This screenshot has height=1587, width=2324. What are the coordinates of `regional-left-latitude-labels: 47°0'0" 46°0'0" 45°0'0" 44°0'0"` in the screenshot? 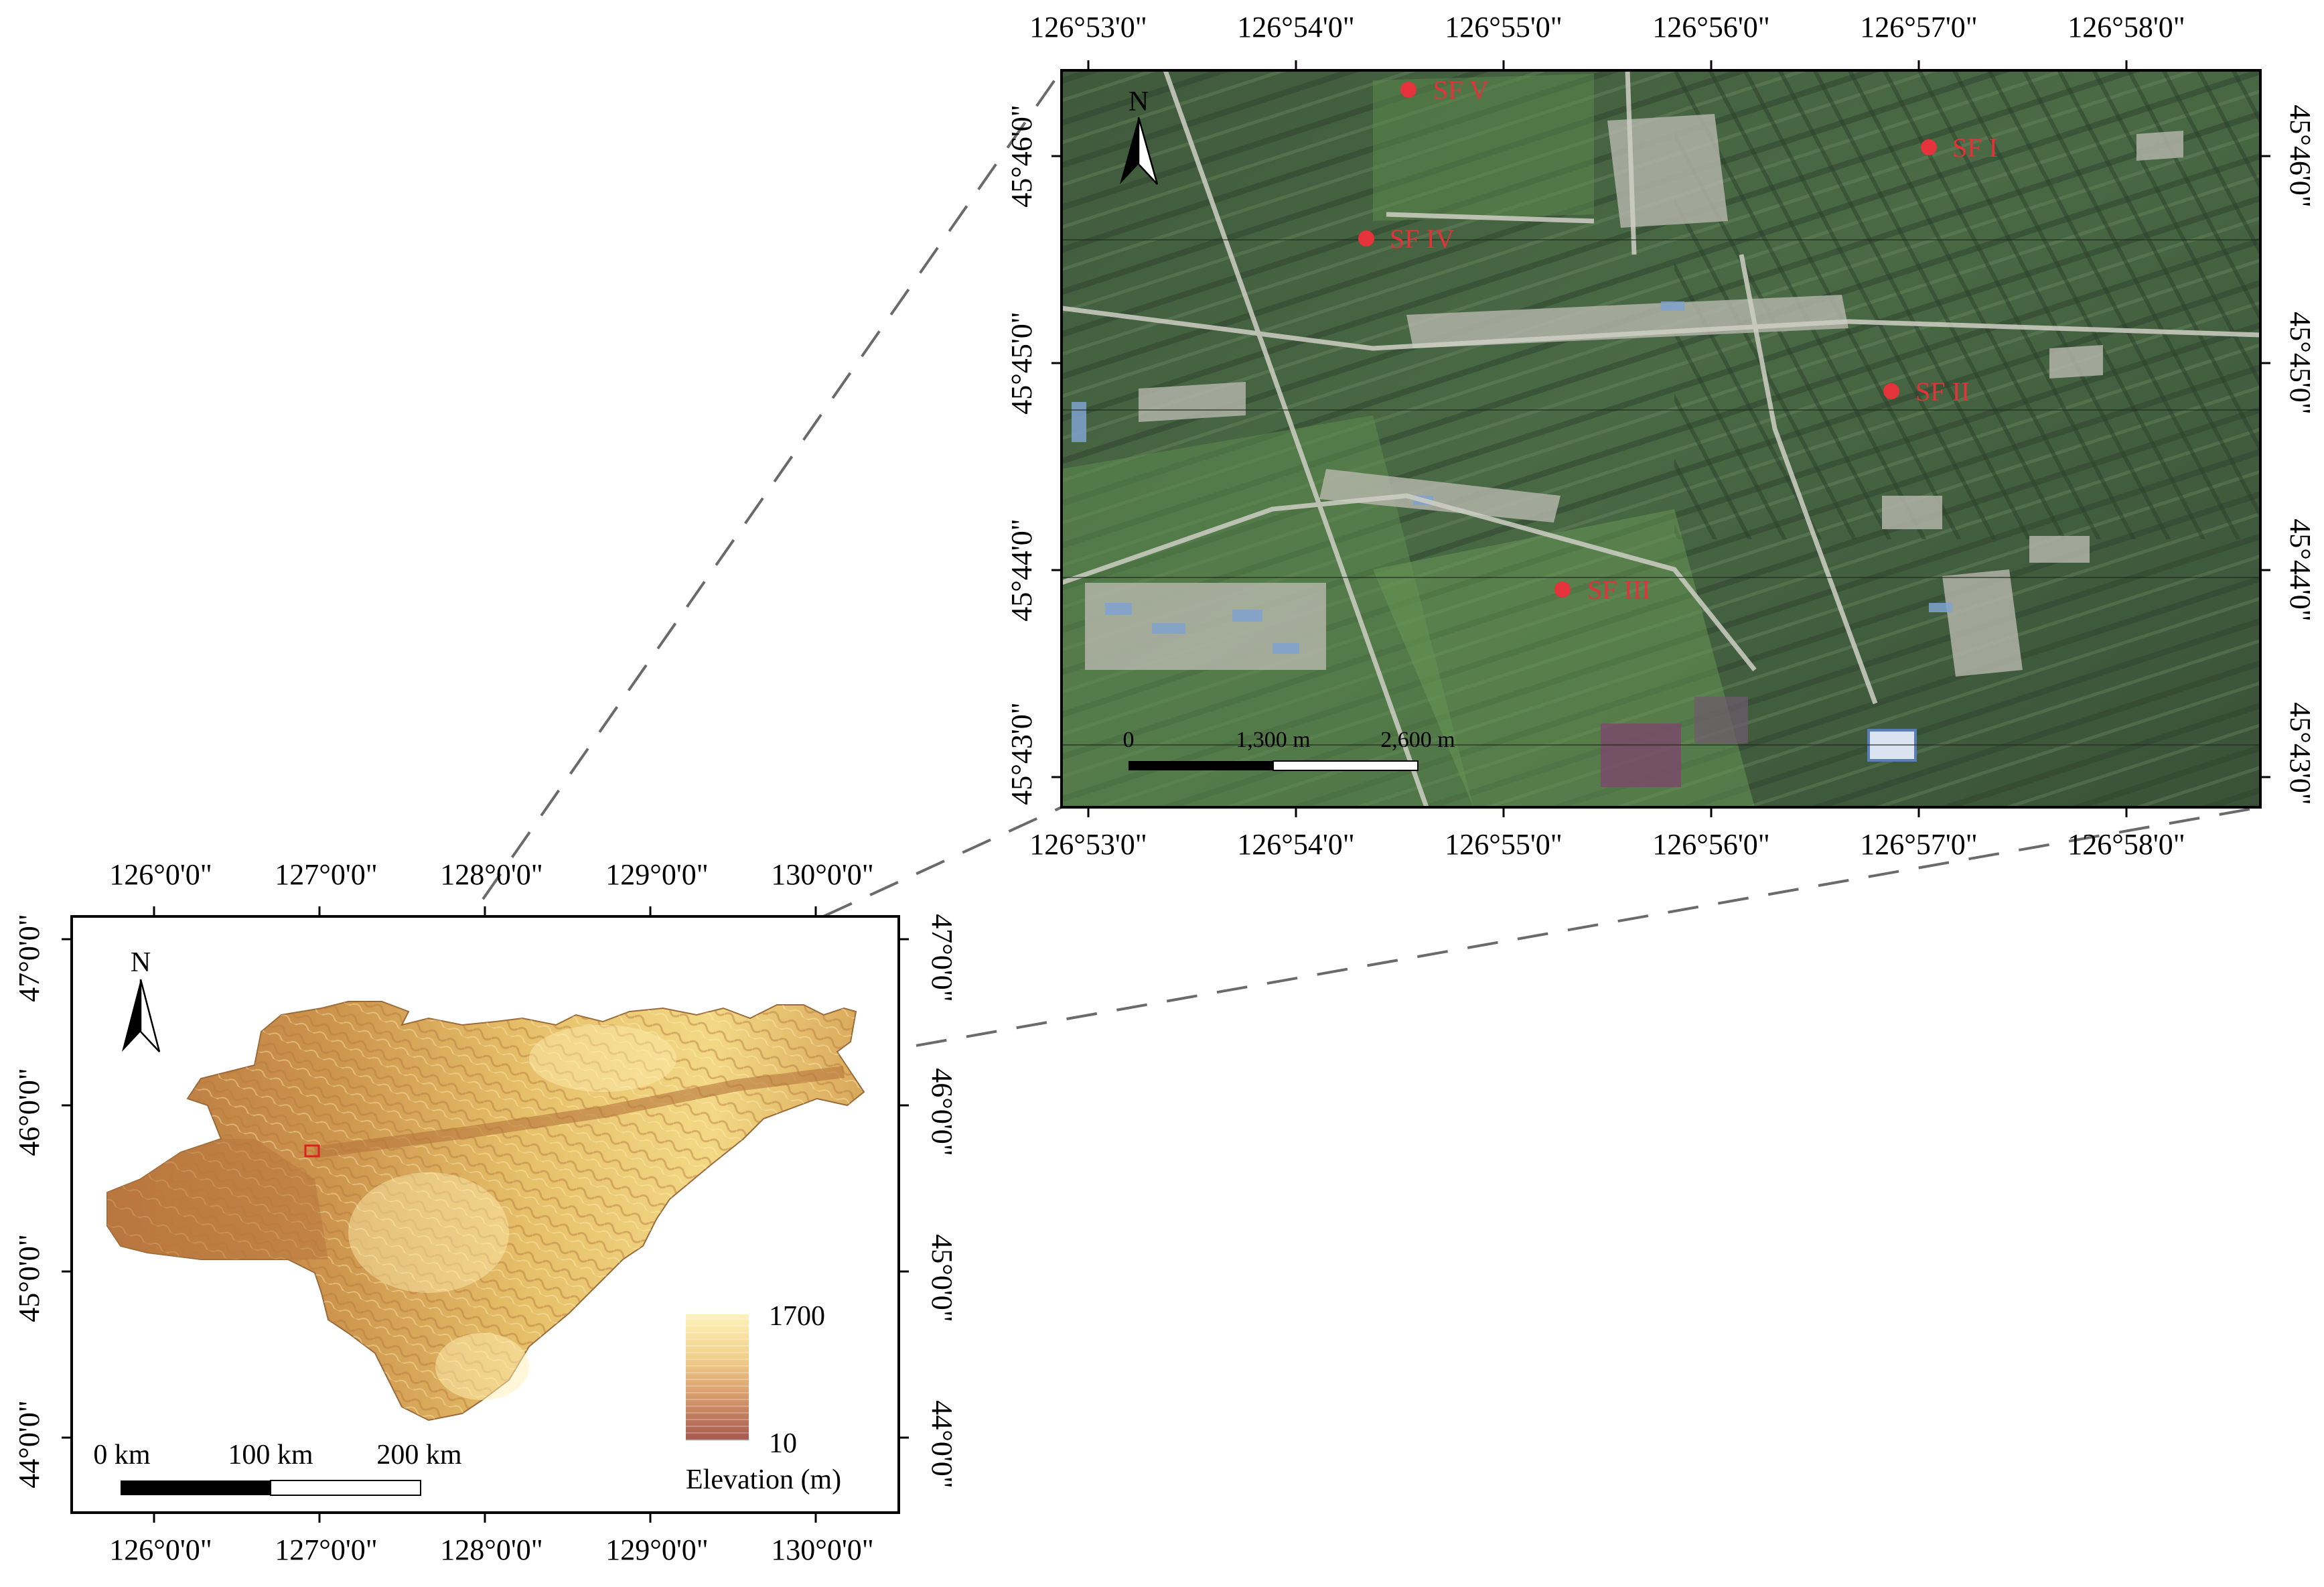 It's located at (30, 1201).